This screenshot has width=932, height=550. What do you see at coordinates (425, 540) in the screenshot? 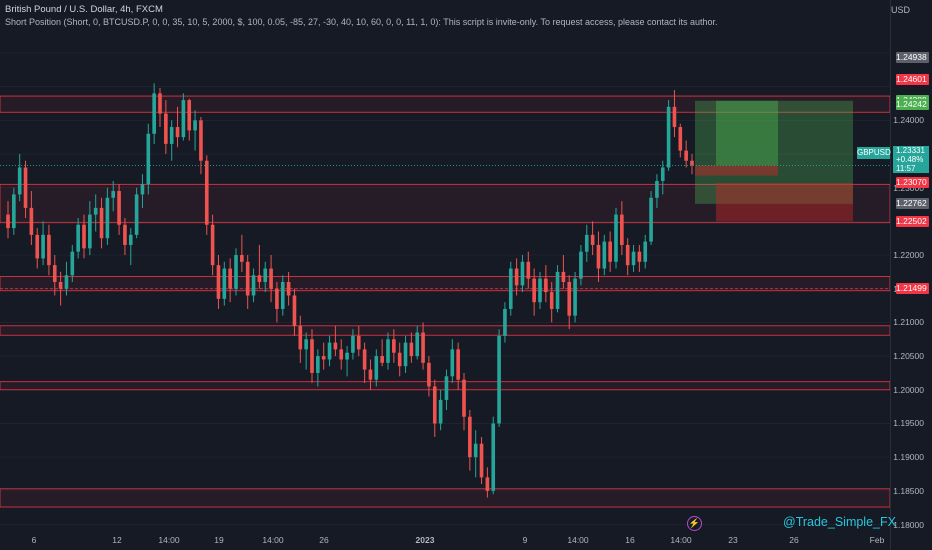
I see `time-tick-label: 2023` at bounding box center [425, 540].